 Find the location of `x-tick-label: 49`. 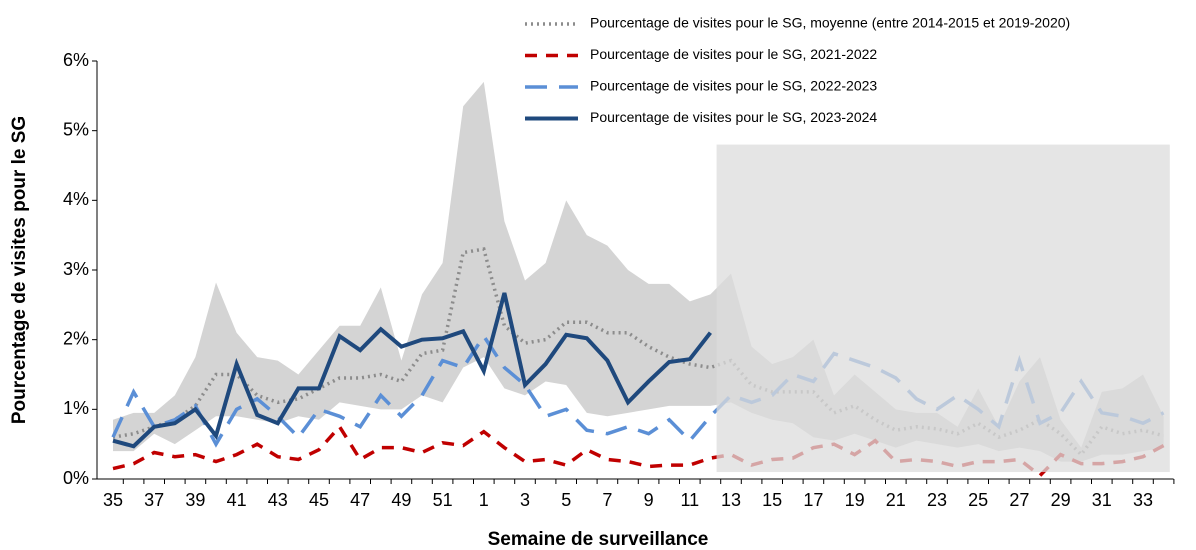

x-tick-label: 49 is located at coordinates (401, 500).